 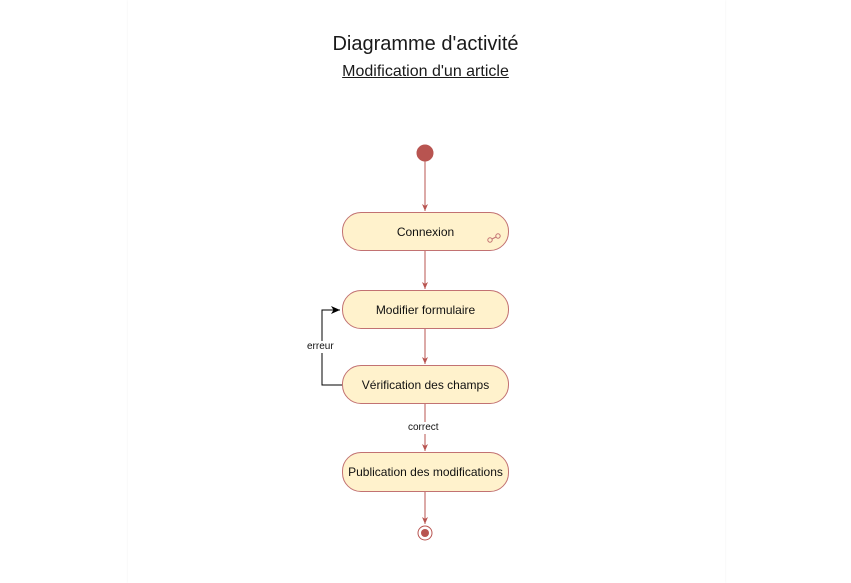 What do you see at coordinates (425, 533) in the screenshot?
I see `final-node-core` at bounding box center [425, 533].